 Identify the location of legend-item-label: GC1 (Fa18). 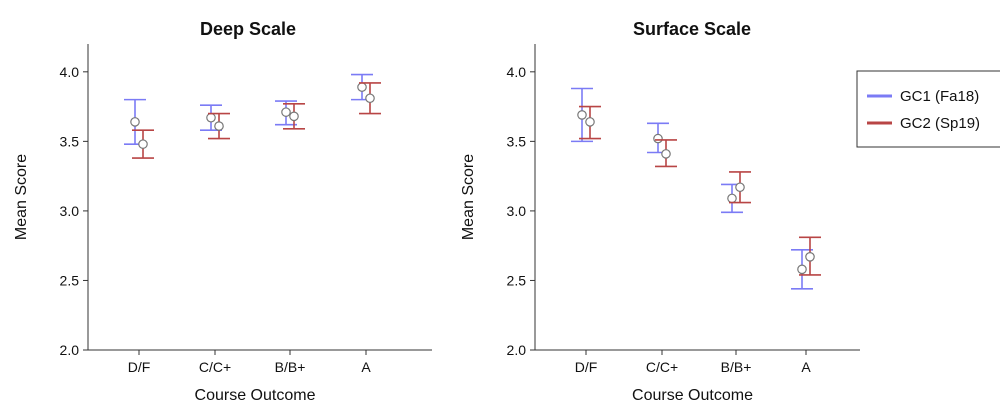
(939, 96).